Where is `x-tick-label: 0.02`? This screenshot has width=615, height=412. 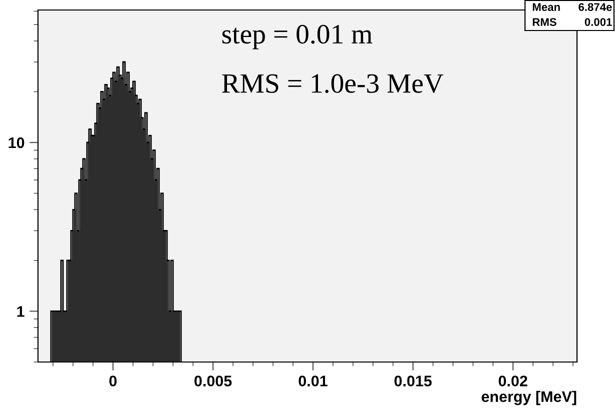 x-tick-label: 0.02 is located at coordinates (513, 381).